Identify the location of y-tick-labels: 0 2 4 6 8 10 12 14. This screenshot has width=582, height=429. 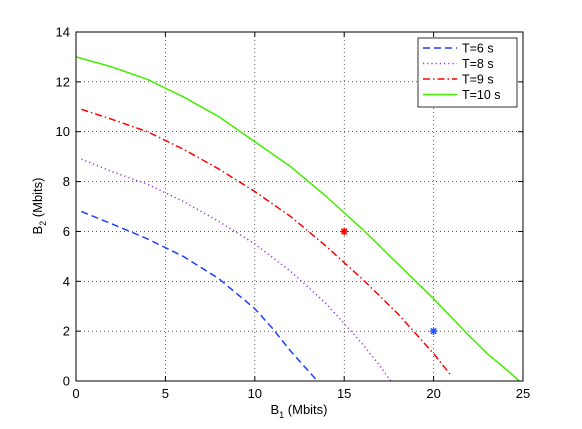
(63, 207).